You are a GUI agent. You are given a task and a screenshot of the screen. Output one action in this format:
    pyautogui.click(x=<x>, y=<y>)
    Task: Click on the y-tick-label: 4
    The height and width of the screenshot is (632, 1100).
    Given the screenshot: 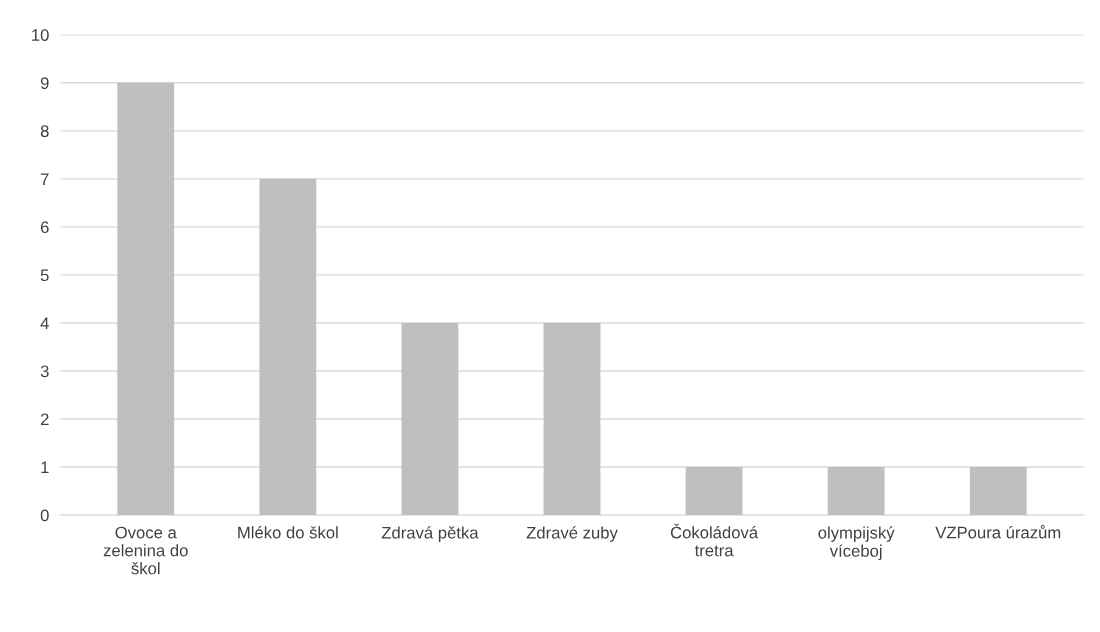 What is the action you would take?
    pyautogui.click(x=44, y=323)
    